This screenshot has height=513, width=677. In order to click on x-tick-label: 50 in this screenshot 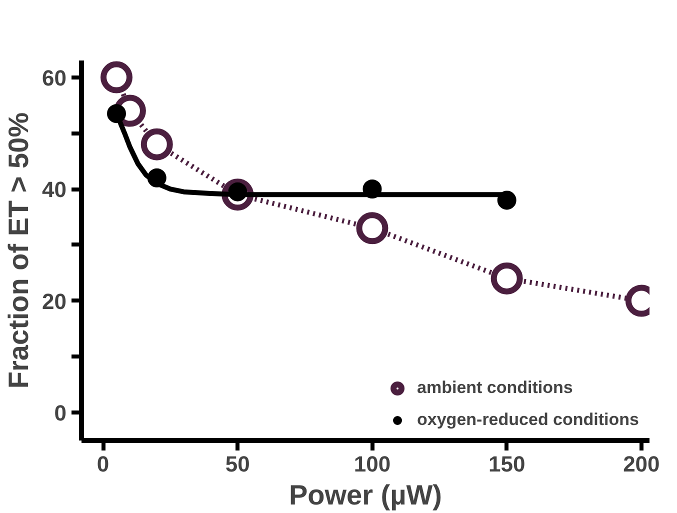, I will do `click(237, 464)`.